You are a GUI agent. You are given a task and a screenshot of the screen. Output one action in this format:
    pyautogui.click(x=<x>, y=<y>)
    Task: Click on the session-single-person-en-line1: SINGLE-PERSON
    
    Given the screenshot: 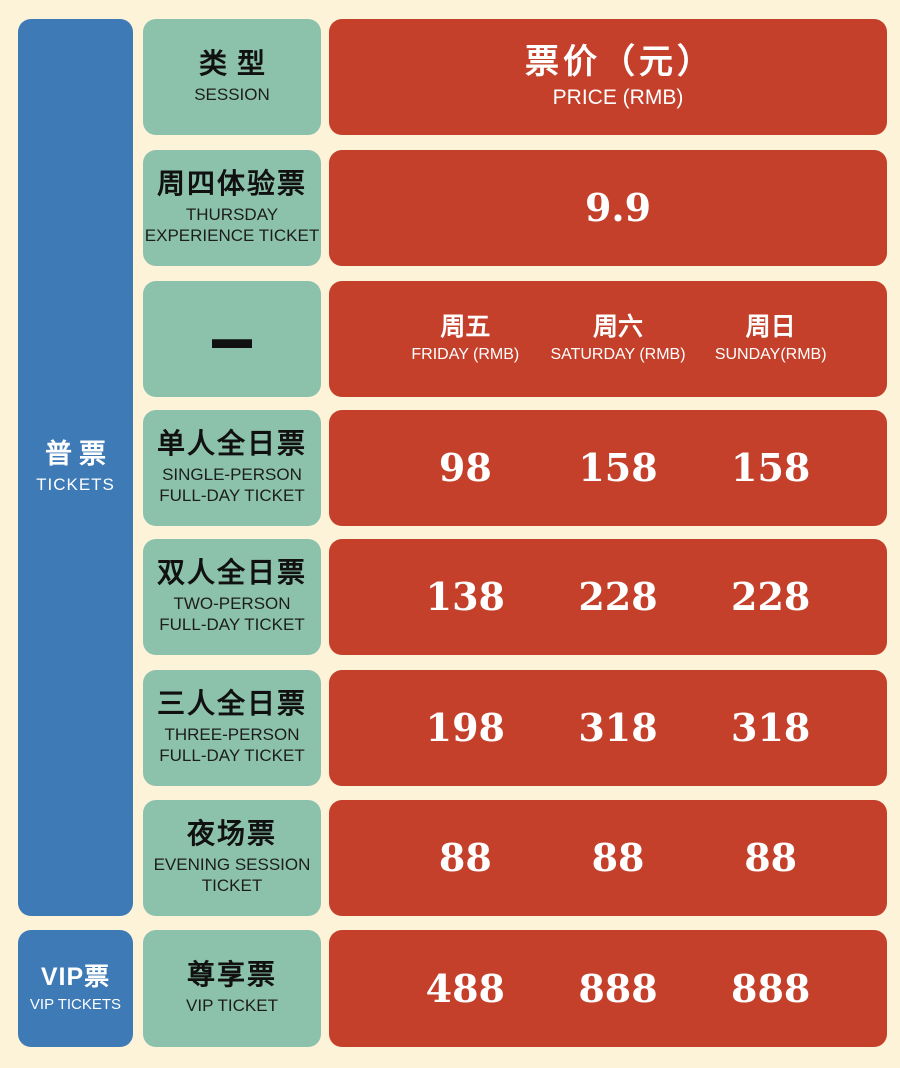 What is the action you would take?
    pyautogui.click(x=232, y=475)
    